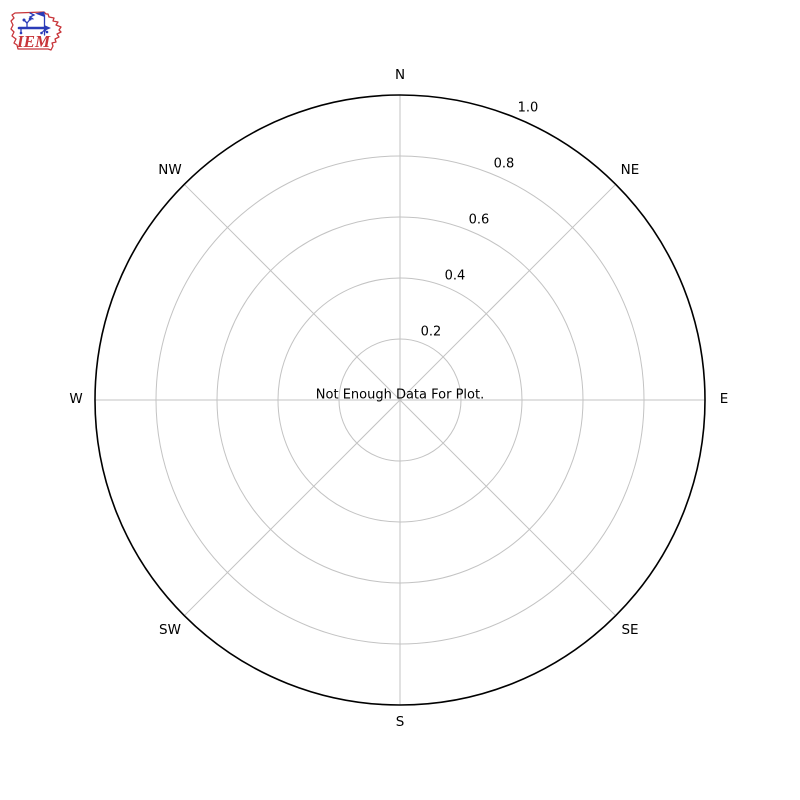  Describe the element at coordinates (400, 75) in the screenshot. I see `direction-label-n: N` at that location.